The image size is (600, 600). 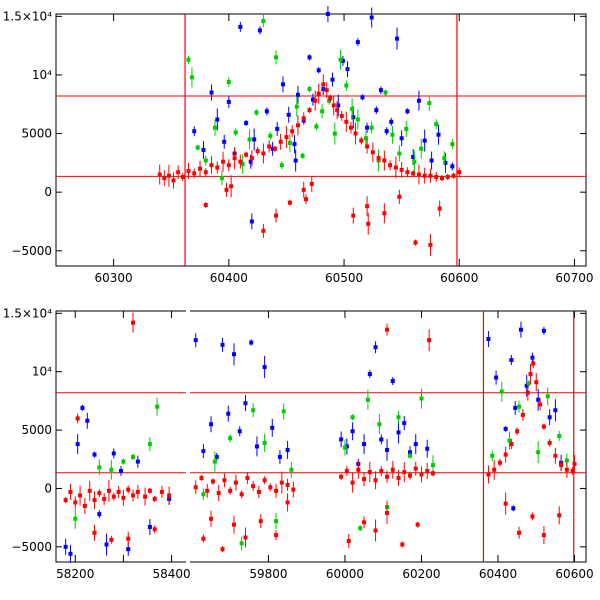 I want to click on x-tick-label: 60300, so click(x=114, y=278).